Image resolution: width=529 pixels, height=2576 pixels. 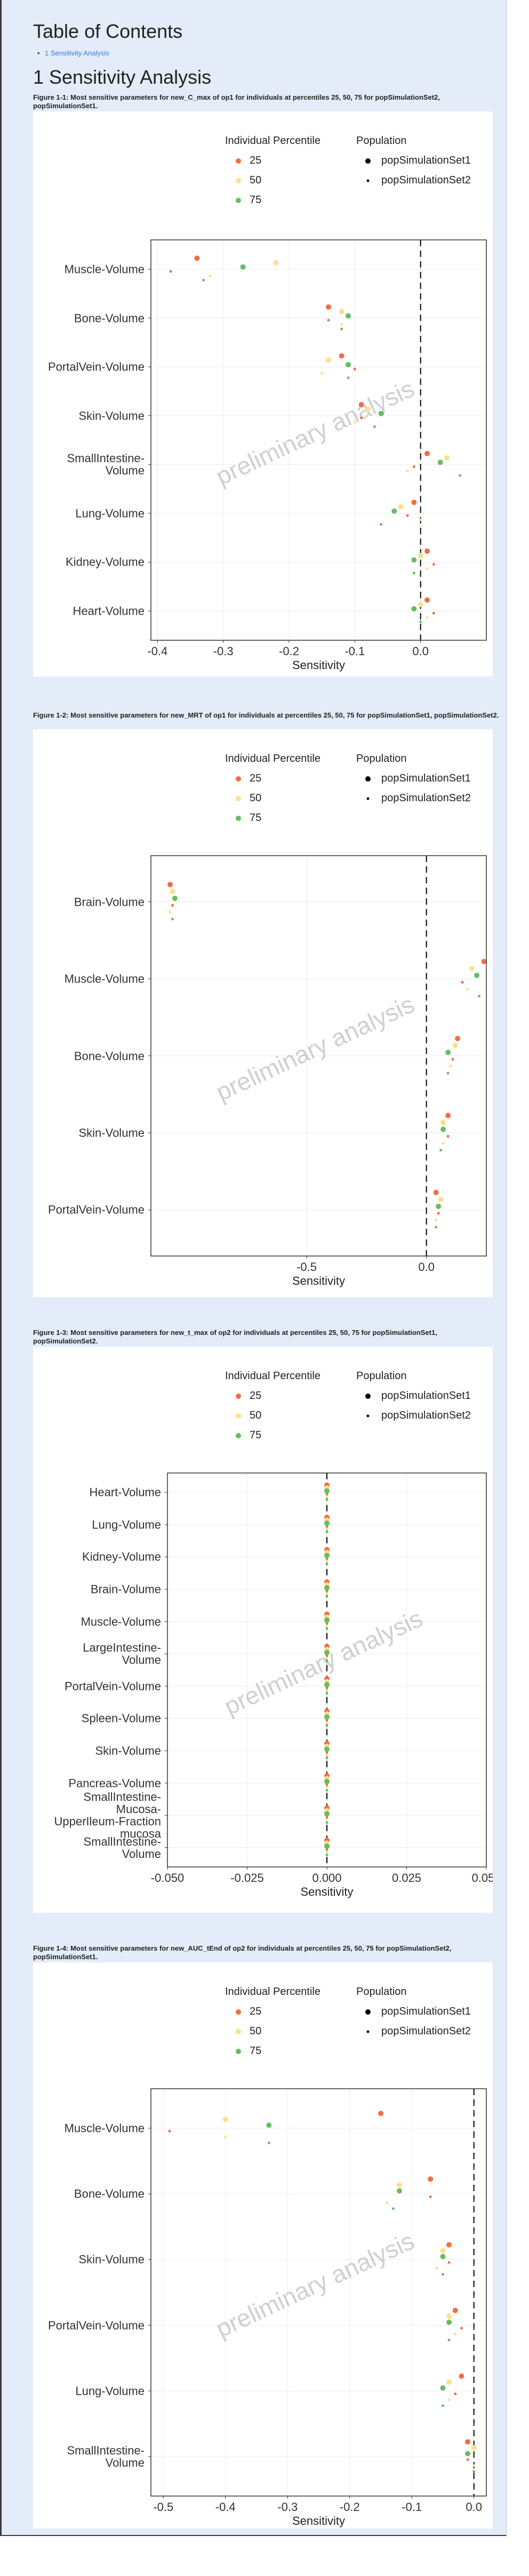 I want to click on y-tick-label: Bone-Volume, so click(x=110, y=318).